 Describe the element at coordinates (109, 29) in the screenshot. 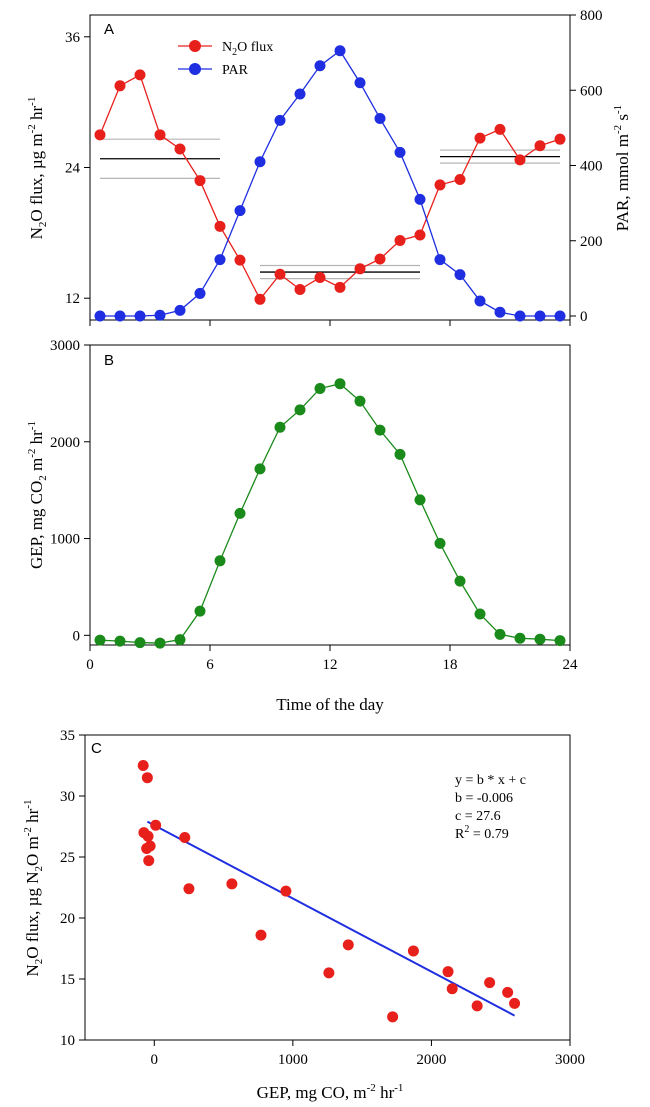

I see `panel-a-letter: A` at that location.